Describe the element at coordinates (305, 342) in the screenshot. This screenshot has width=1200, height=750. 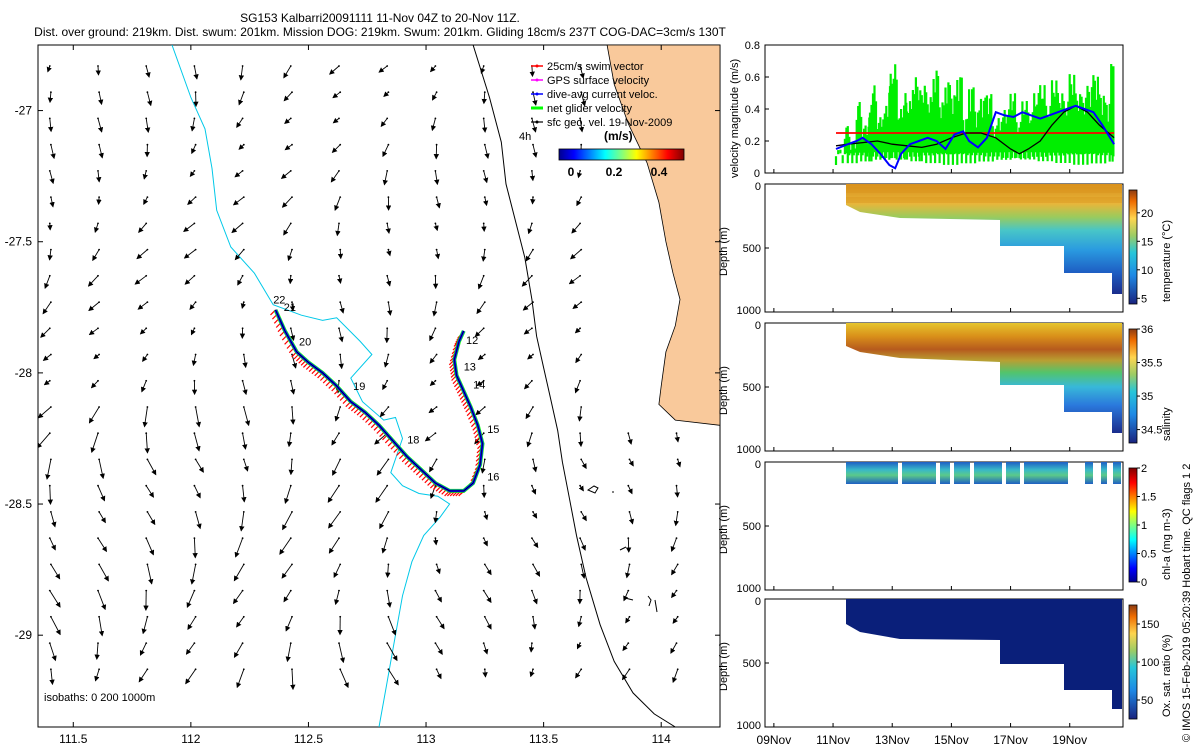
I see `day-label: 20` at that location.